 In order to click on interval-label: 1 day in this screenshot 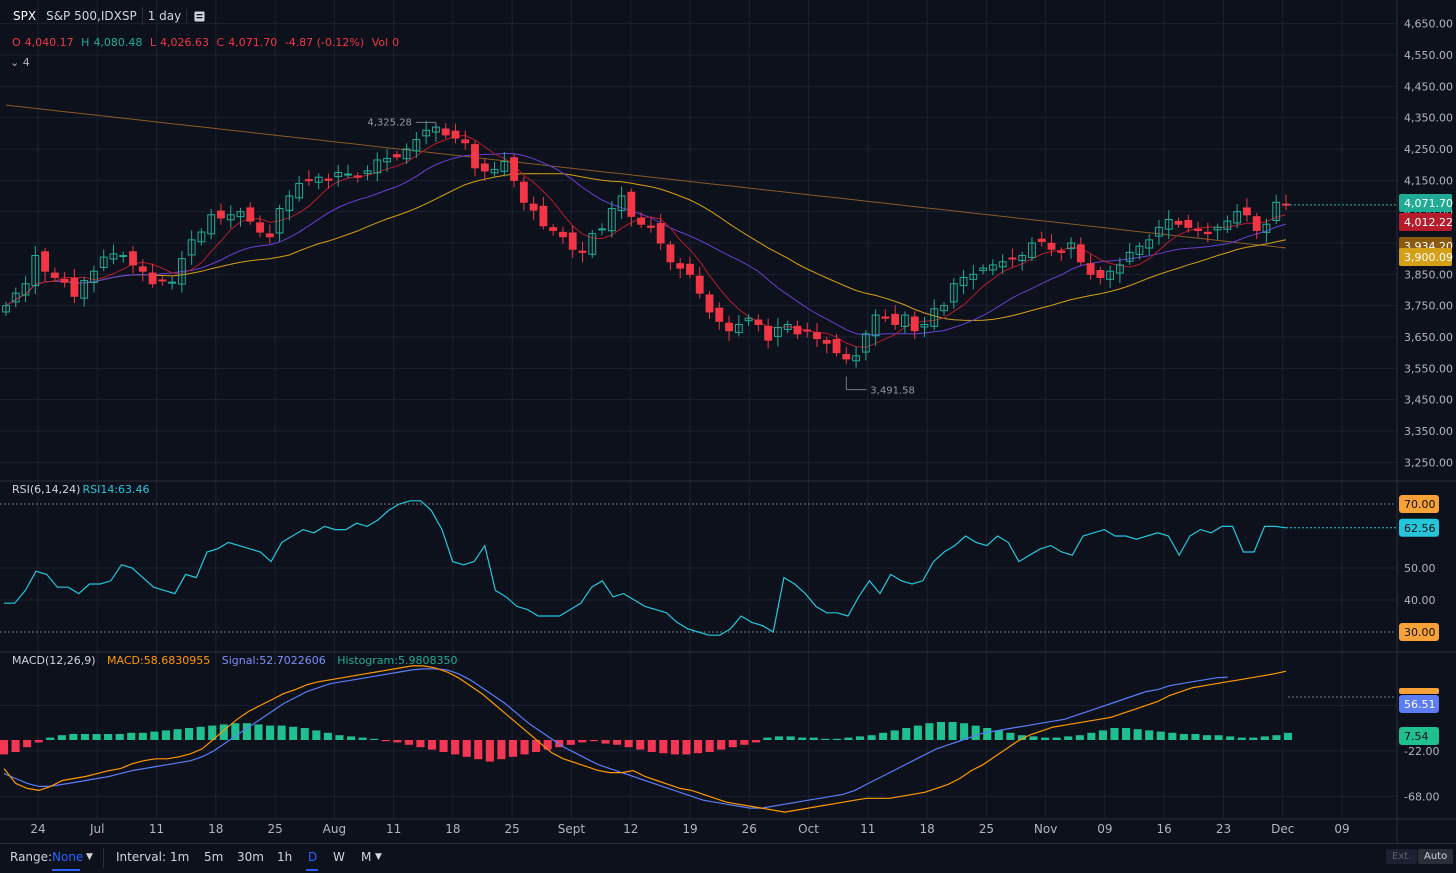, I will do `click(164, 16)`.